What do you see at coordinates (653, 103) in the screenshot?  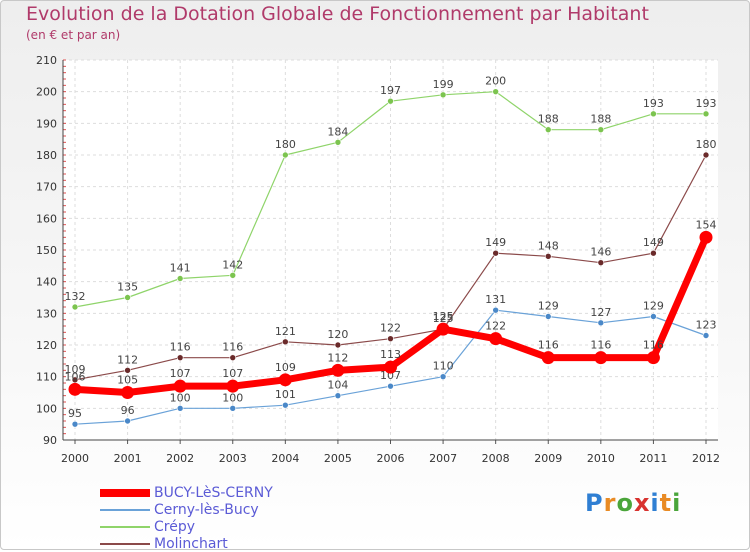 I see `data-label-crepy: 193` at bounding box center [653, 103].